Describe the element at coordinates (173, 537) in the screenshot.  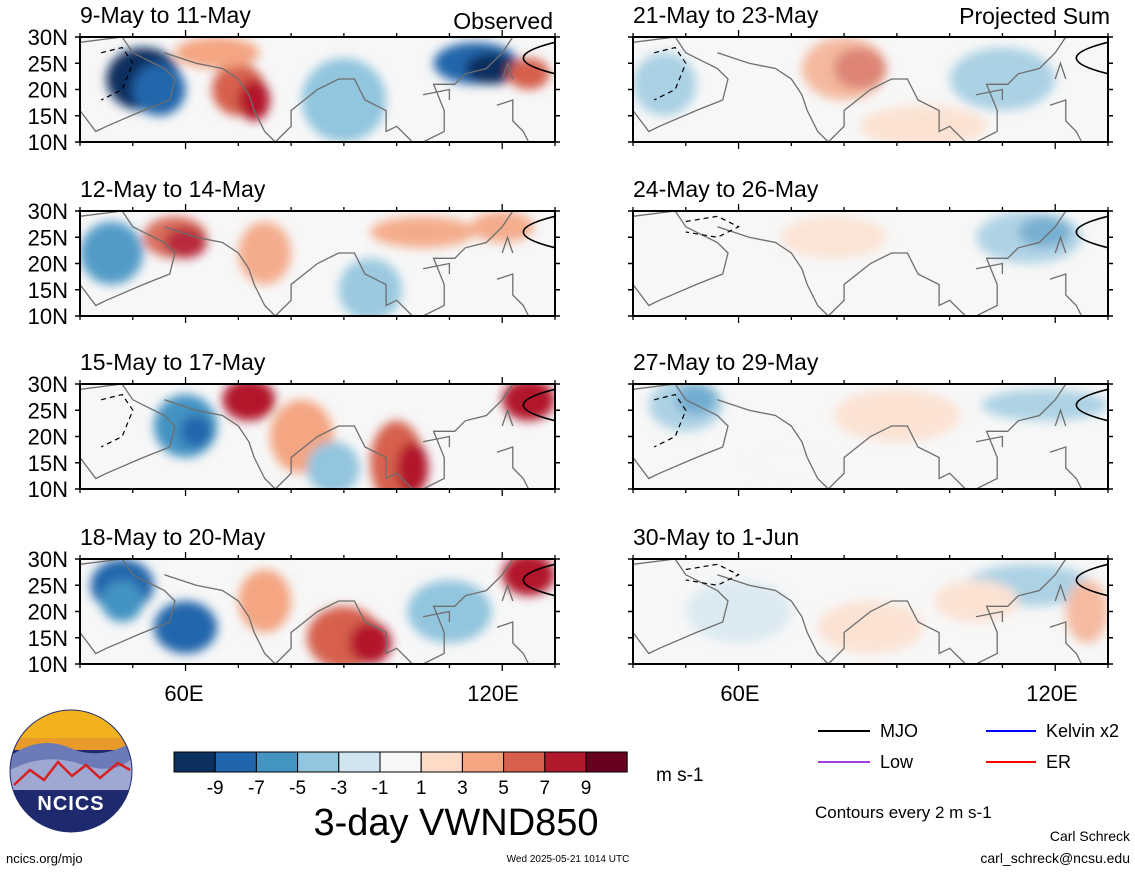
I see `panel-title: 18-May to 20-May` at that location.